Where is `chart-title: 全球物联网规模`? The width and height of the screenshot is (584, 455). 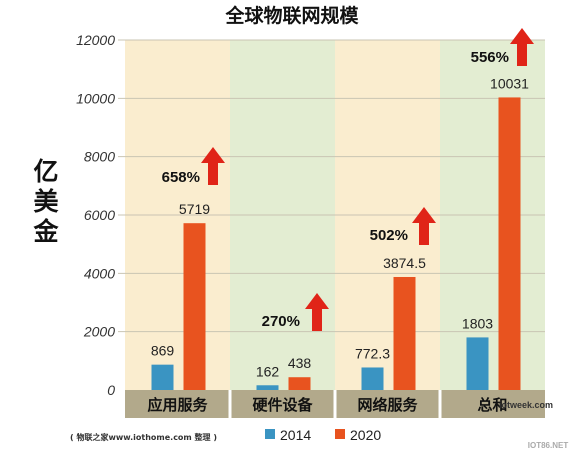
chart-title: 全球物联网规模 is located at coordinates (291, 15).